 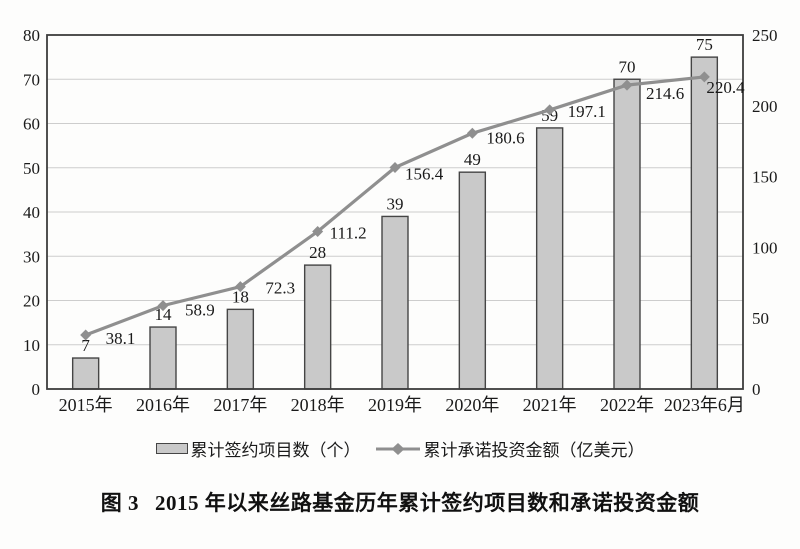 I want to click on svg-text: 40, so click(x=31, y=212).